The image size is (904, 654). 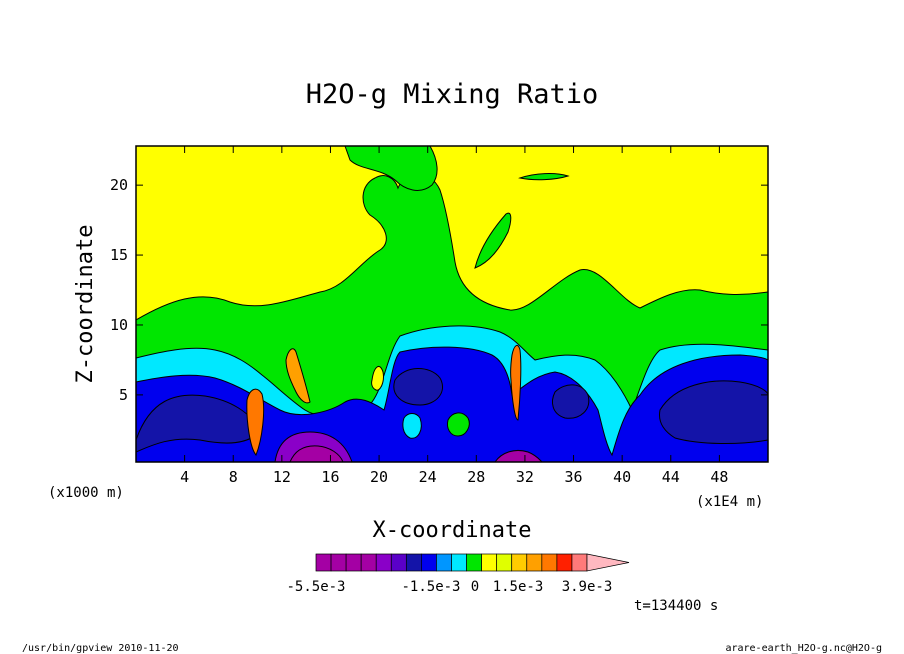 I want to click on x-unit-right: (x1E4 m), so click(x=729, y=502).